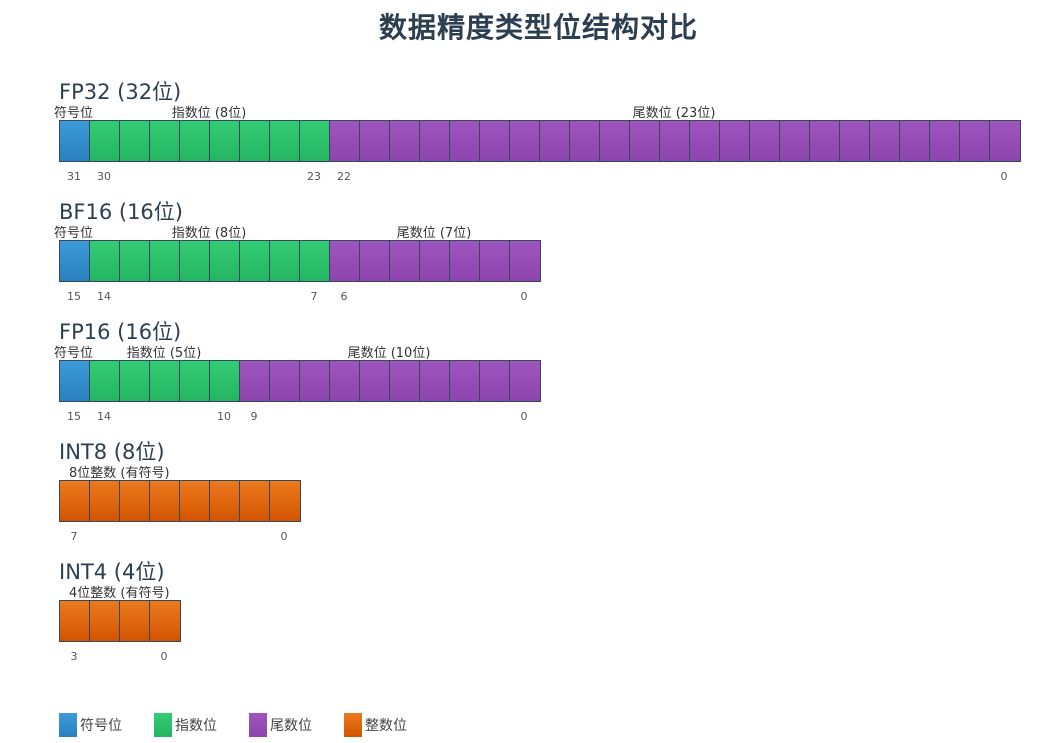 Image resolution: width=1044 pixels, height=743 pixels. I want to click on legend-label: 尾数位, so click(291, 726).